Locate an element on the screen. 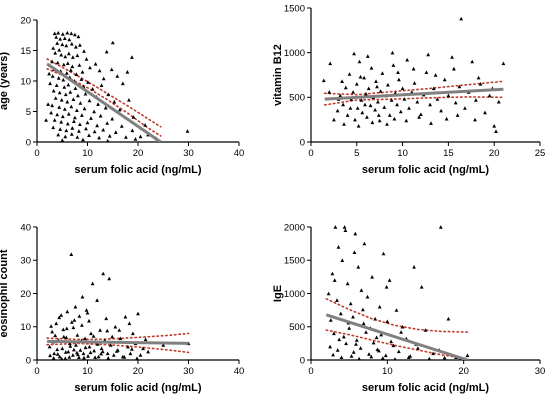 Image resolution: width=550 pixels, height=400 pixels. y-tick-label: 10 is located at coordinates (25, 327).